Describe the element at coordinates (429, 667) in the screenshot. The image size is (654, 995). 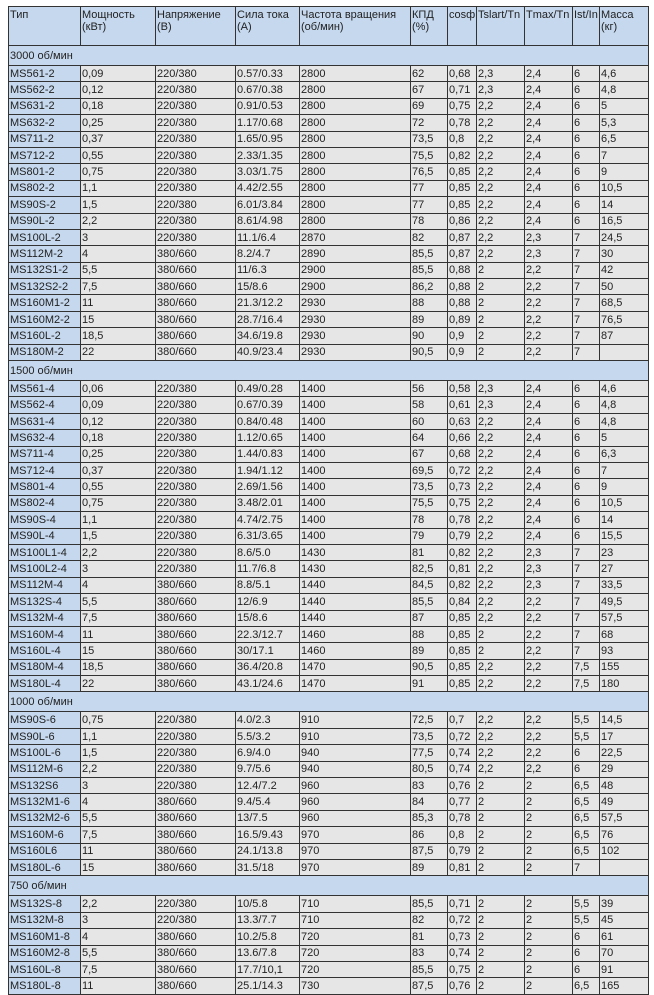
I see `cell-efficiency: 90,5` at that location.